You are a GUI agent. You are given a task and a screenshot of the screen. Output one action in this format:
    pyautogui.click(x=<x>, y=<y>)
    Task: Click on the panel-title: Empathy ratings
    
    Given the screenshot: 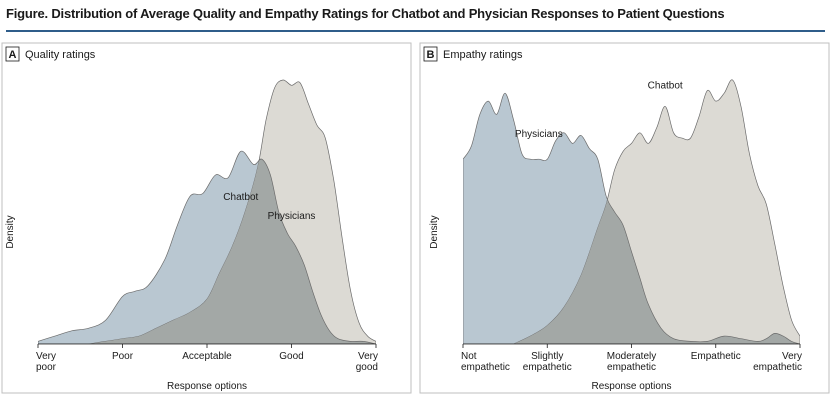 What is the action you would take?
    pyautogui.click(x=483, y=55)
    